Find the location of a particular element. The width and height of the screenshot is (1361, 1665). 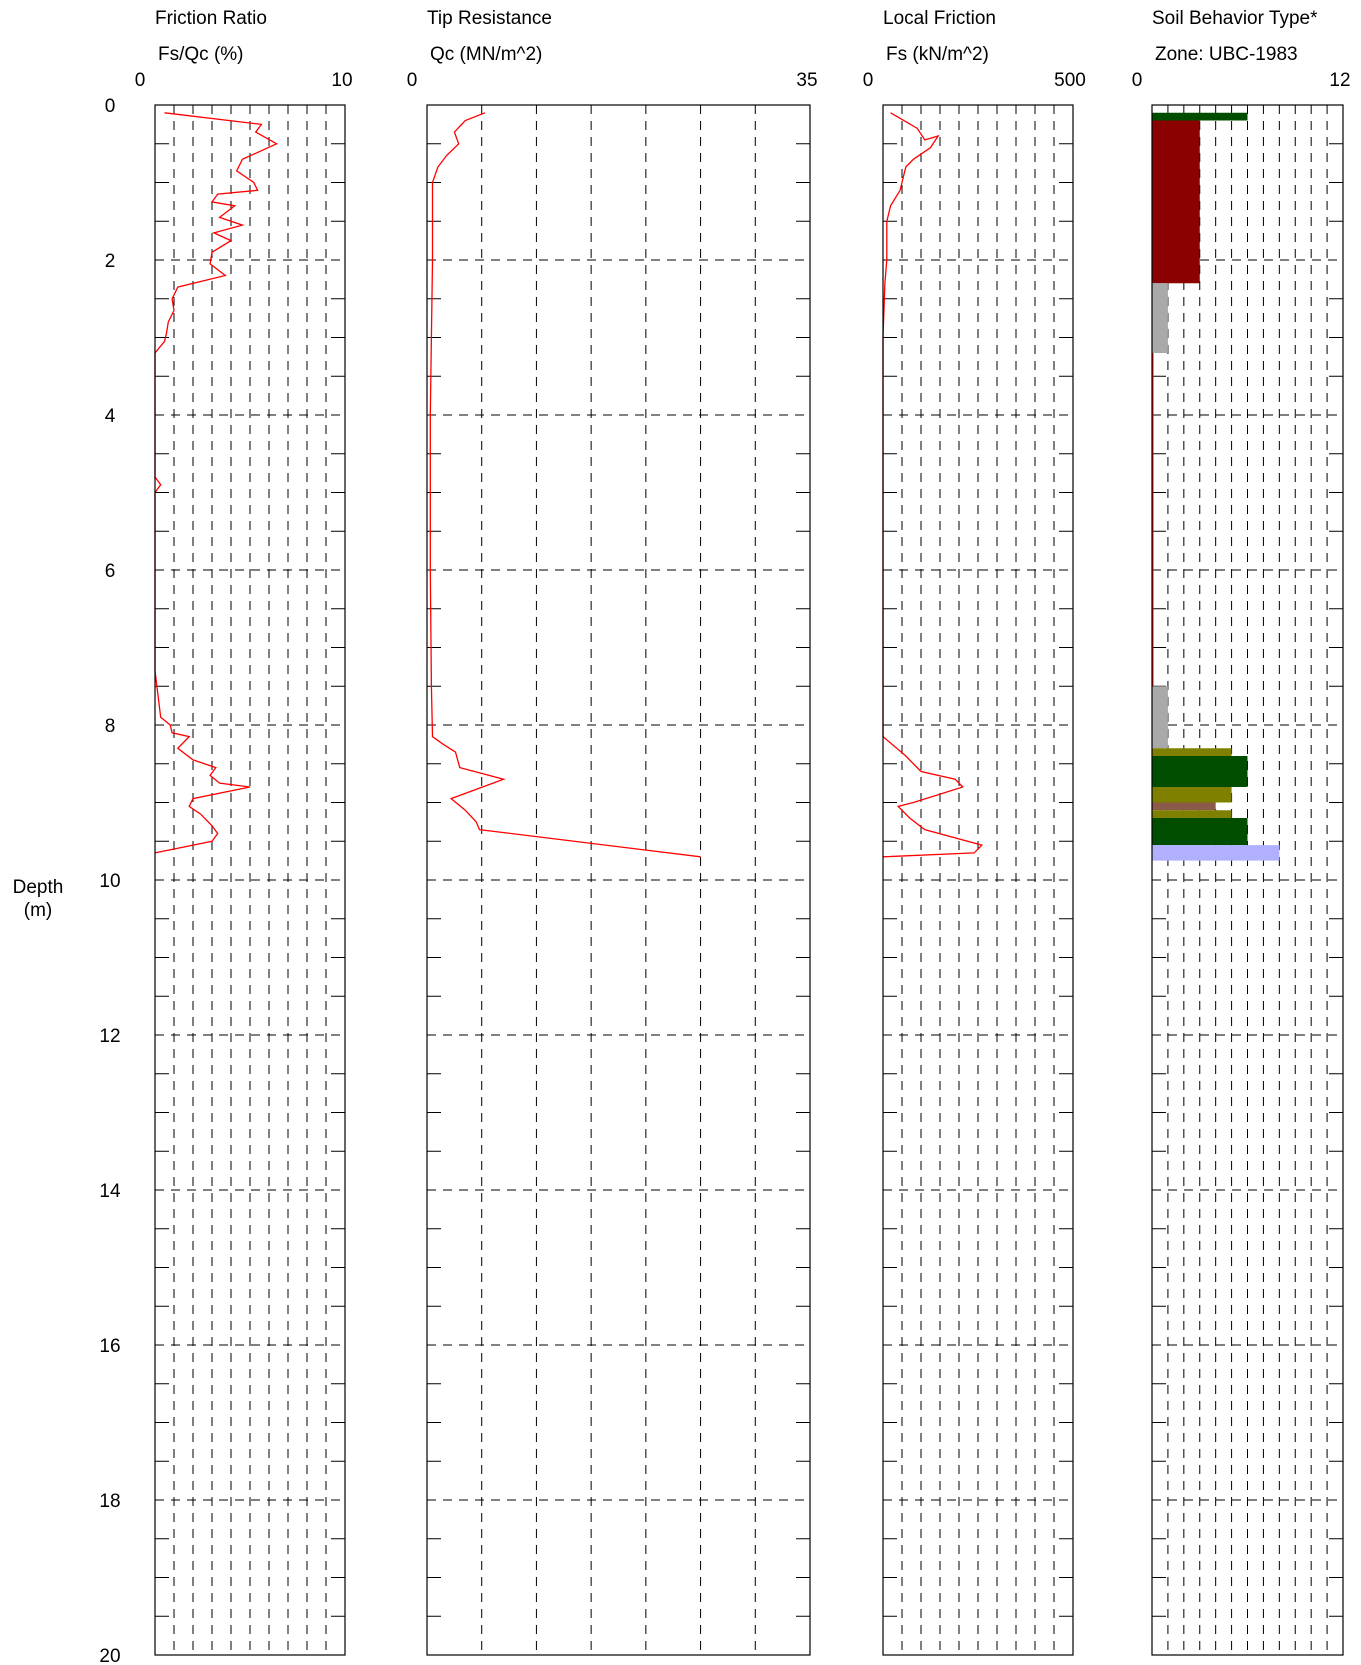

depth-tick-label: 10 is located at coordinates (109, 881).